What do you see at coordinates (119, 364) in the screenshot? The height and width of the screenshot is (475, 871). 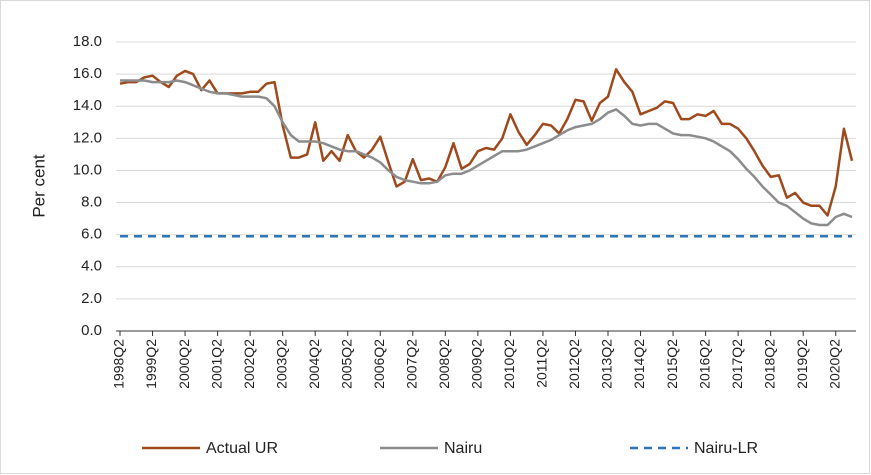 I see `x-tick-label: 1998Q2` at bounding box center [119, 364].